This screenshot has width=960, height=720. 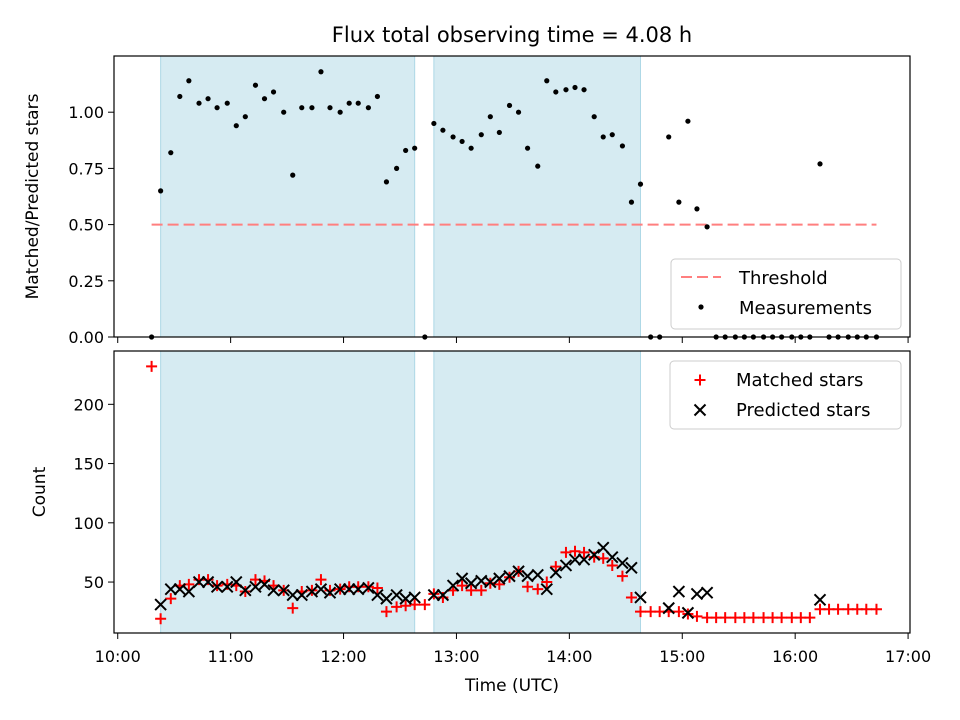 I want to click on legend: Matched stars Predicted stars, so click(x=785, y=395).